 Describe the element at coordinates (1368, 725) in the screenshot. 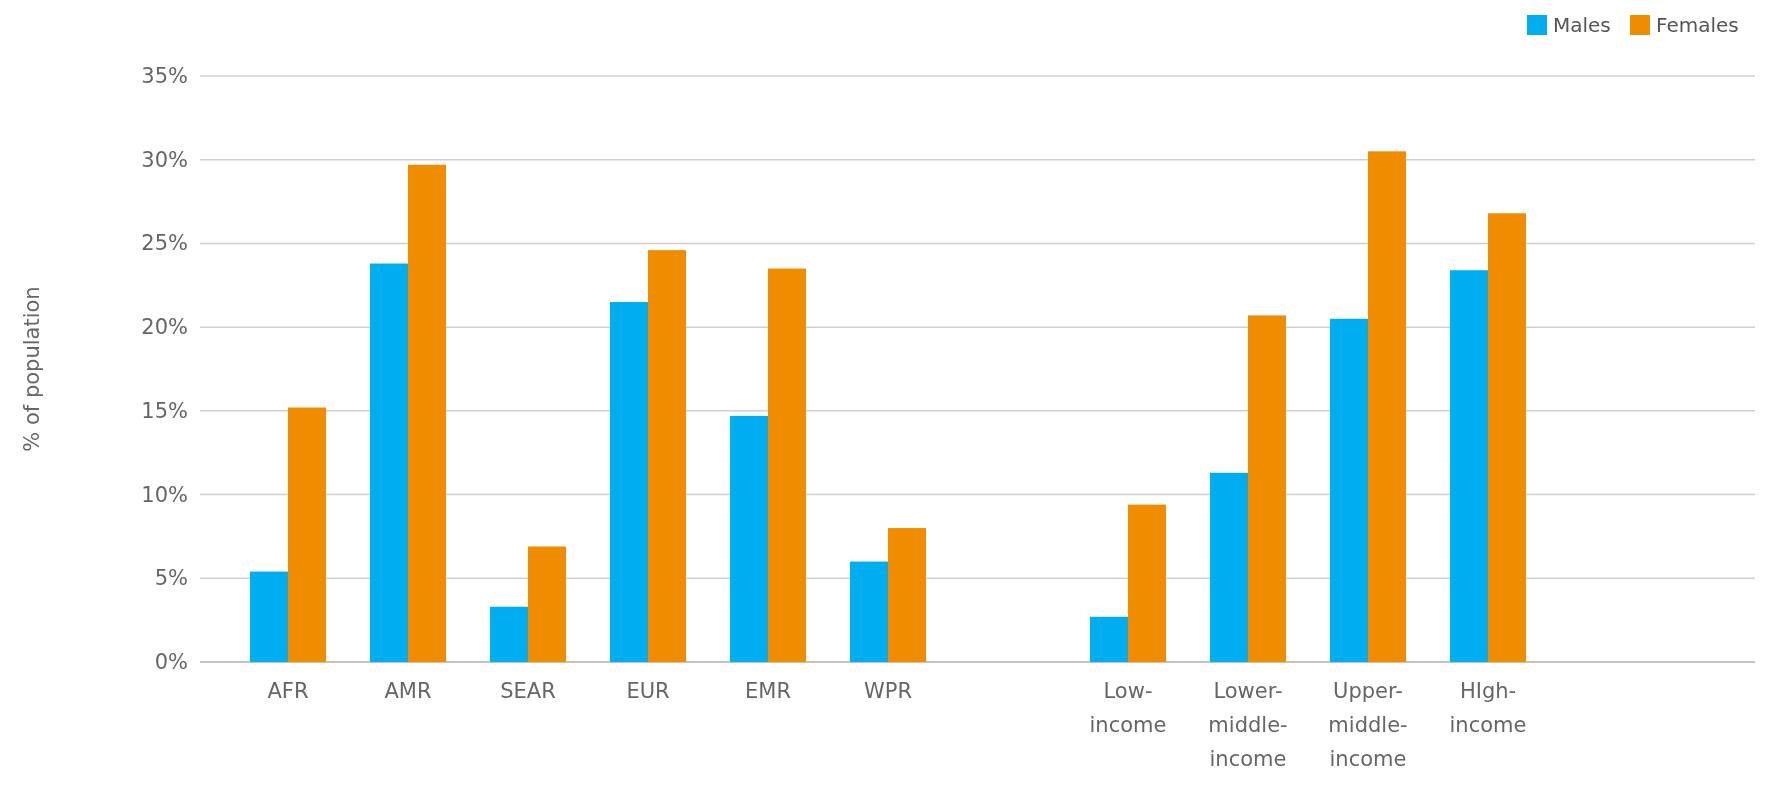

I see `x-tick-label: Upper-middle-income` at that location.